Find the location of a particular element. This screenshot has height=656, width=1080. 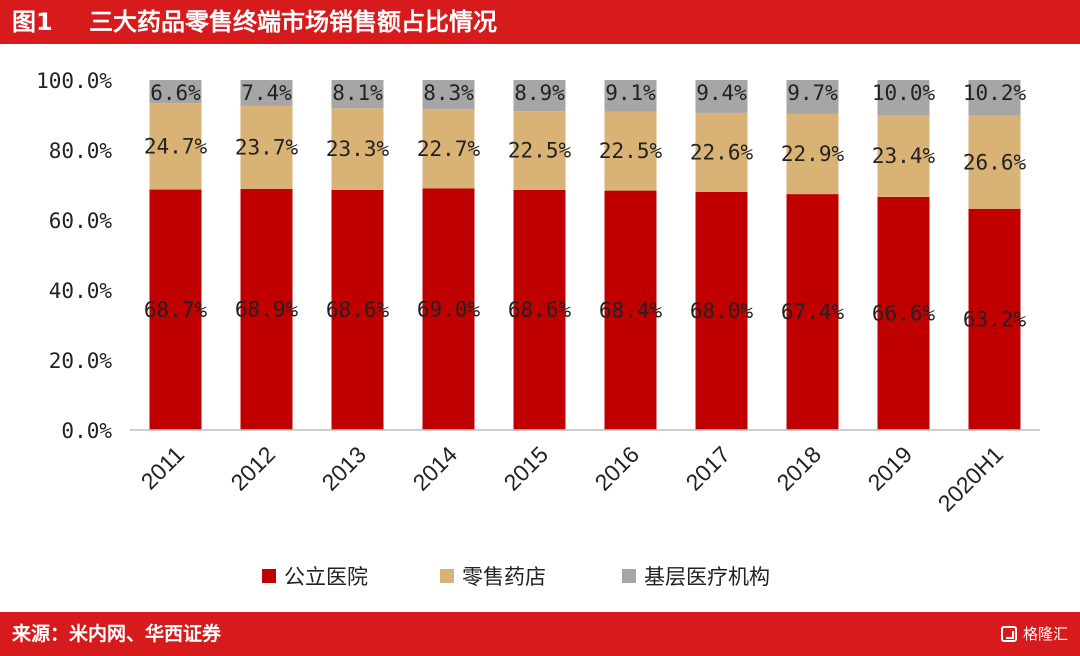

y-tick-label: 80.0% is located at coordinates (81, 151).